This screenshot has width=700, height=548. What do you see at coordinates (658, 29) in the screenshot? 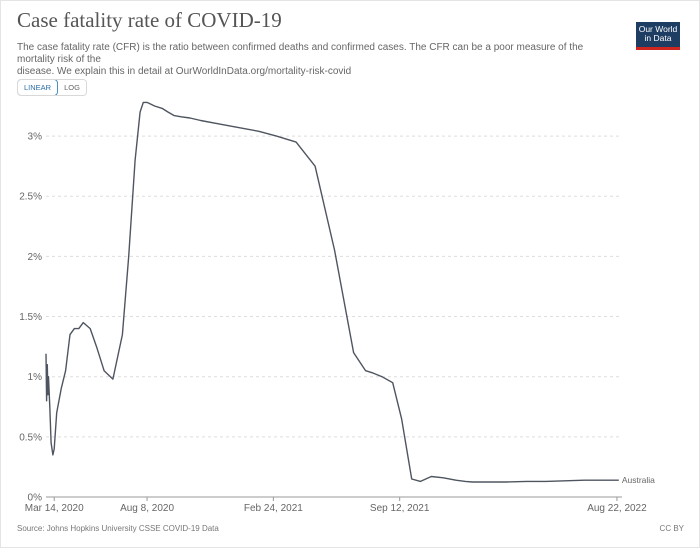
I see `logo-line-1: Our World` at bounding box center [658, 29].